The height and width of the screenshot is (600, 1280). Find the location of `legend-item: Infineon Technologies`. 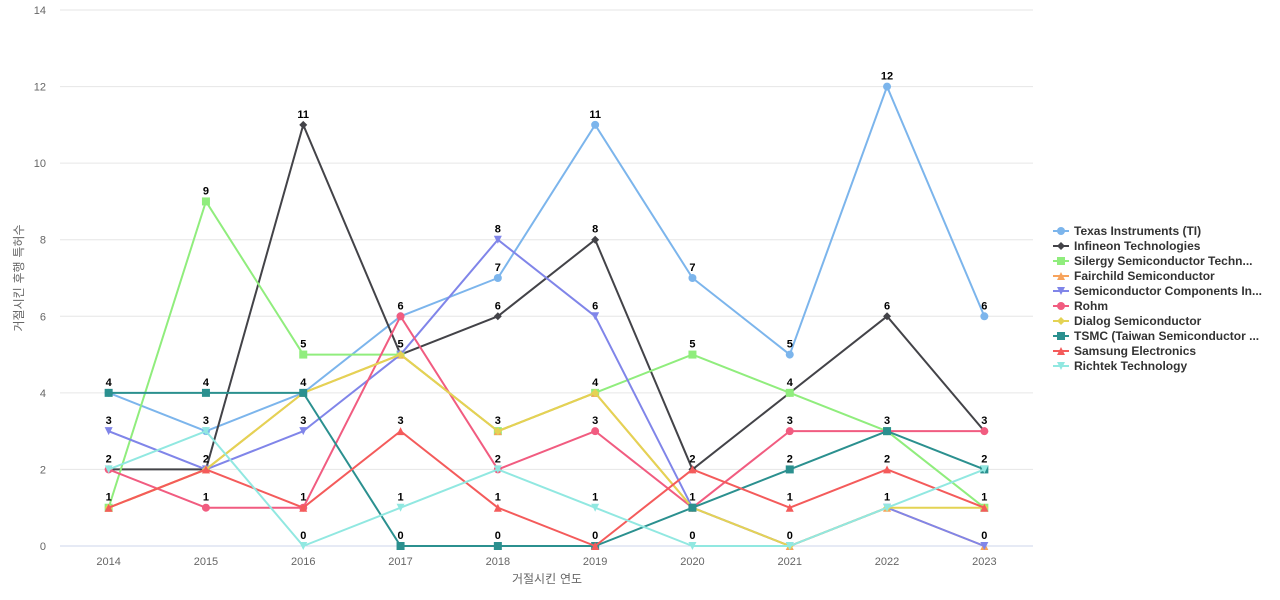

legend-item: Infineon Technologies is located at coordinates (1127, 246).